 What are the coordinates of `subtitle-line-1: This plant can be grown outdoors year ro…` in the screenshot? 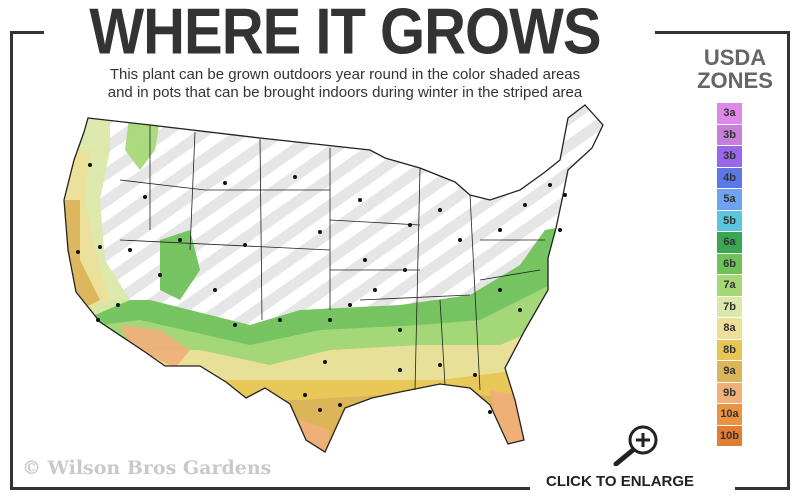 It's located at (345, 74).